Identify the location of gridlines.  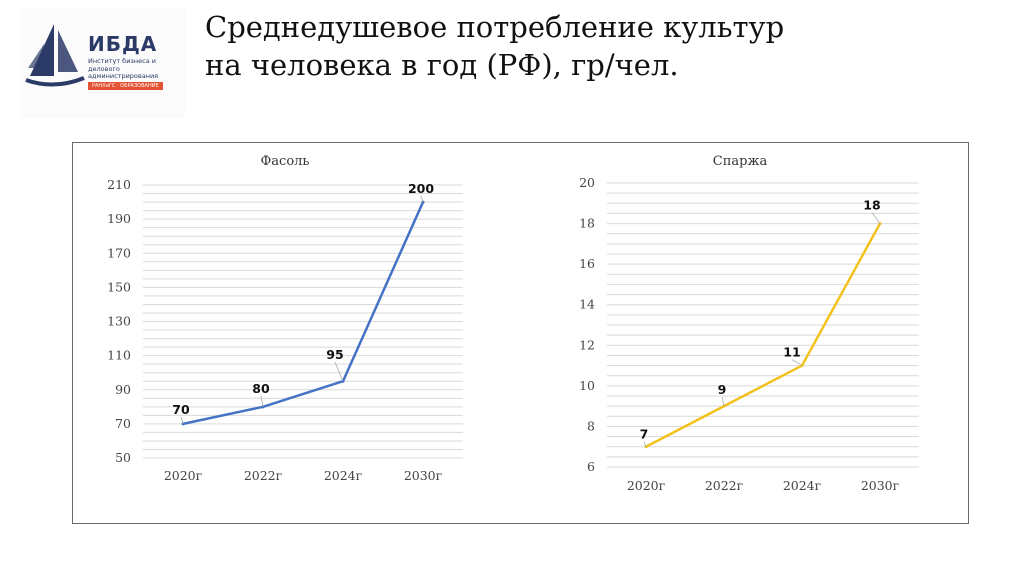
(303, 321).